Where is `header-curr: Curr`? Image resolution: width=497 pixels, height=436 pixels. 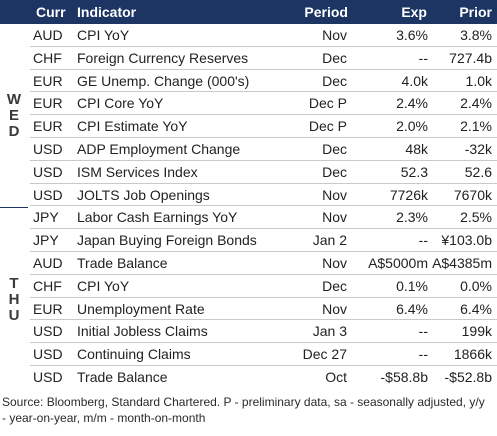
header-curr: Curr is located at coordinates (51, 12).